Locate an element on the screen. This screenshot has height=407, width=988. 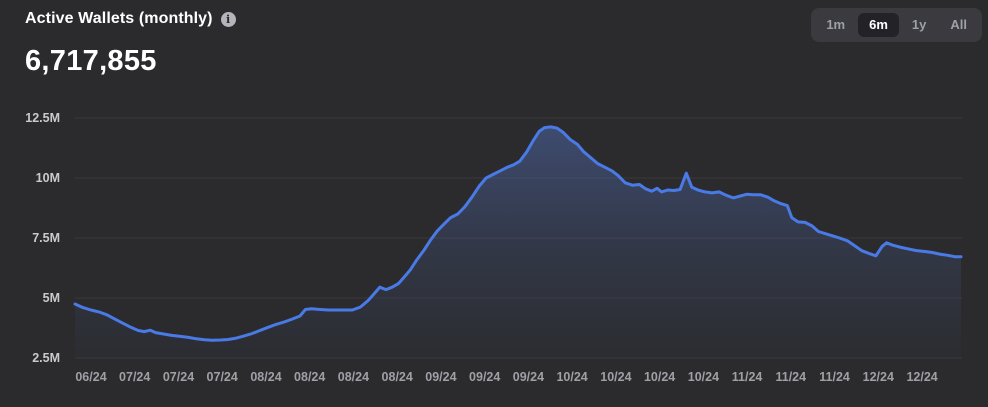
range-button-6m: 6m is located at coordinates (878, 25).